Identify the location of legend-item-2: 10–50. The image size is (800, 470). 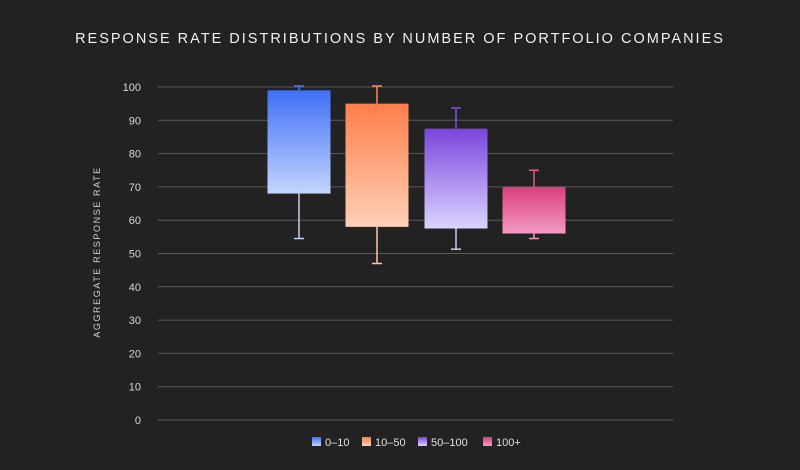
(384, 443).